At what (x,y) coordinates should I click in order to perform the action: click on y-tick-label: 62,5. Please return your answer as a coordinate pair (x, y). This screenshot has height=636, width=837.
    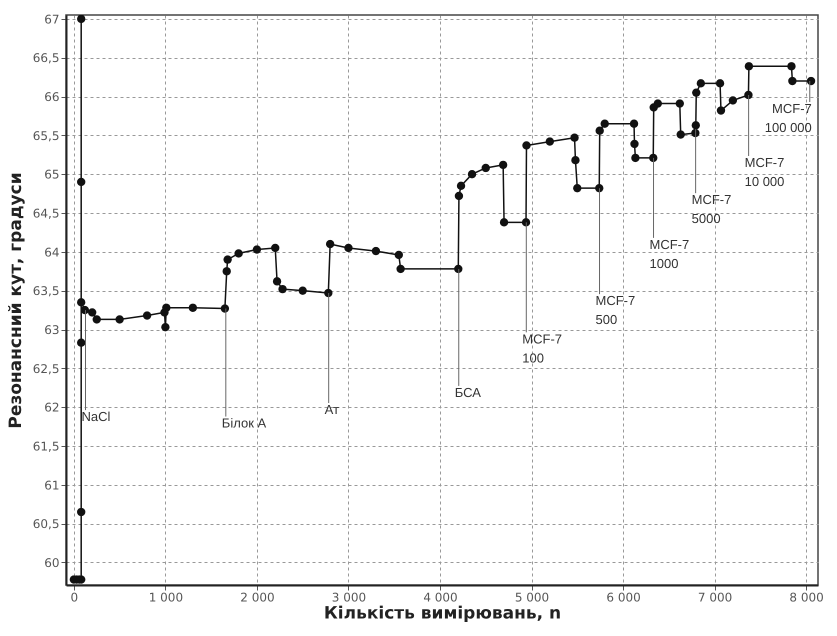
    Looking at the image, I should click on (46, 369).